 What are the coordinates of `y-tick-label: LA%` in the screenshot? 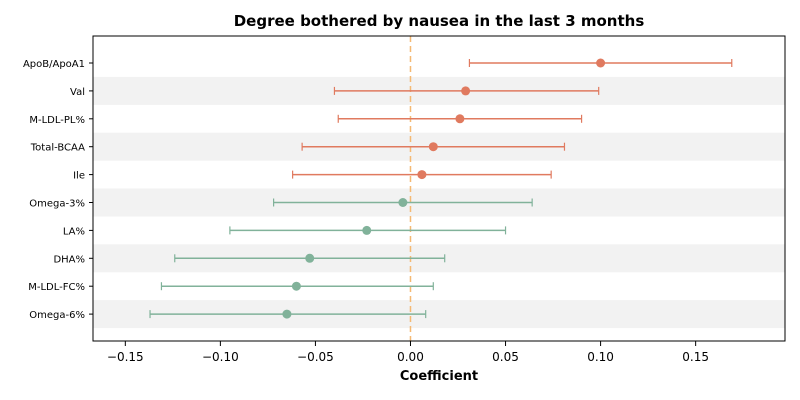 It's located at (74, 231).